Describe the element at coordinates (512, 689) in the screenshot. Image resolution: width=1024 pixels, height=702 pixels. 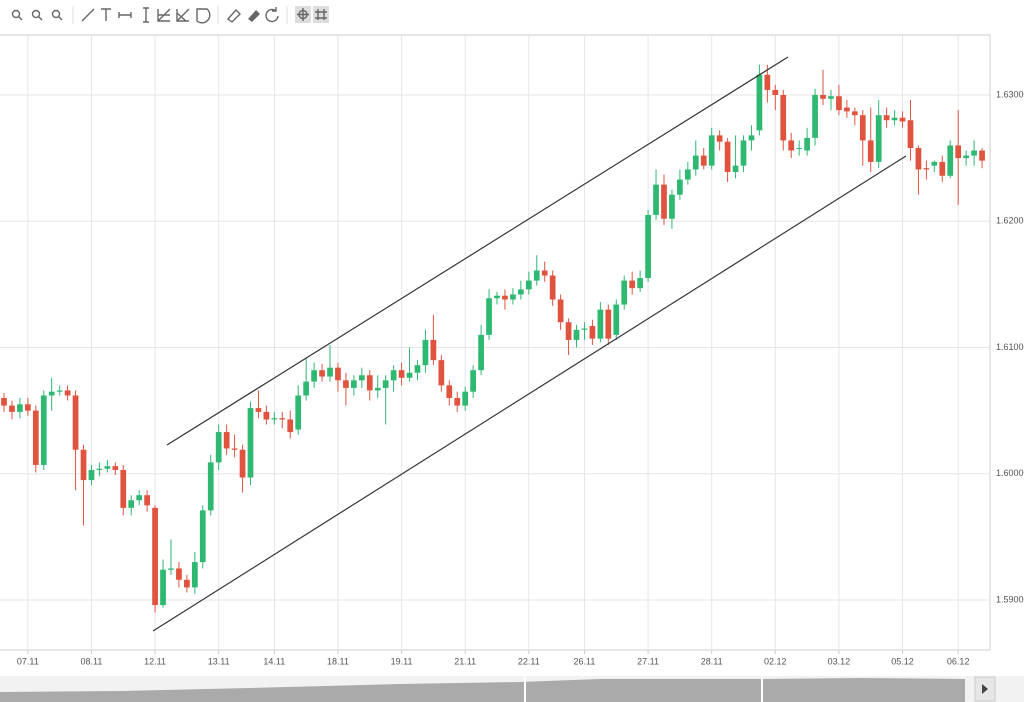
I see `navigator` at that location.